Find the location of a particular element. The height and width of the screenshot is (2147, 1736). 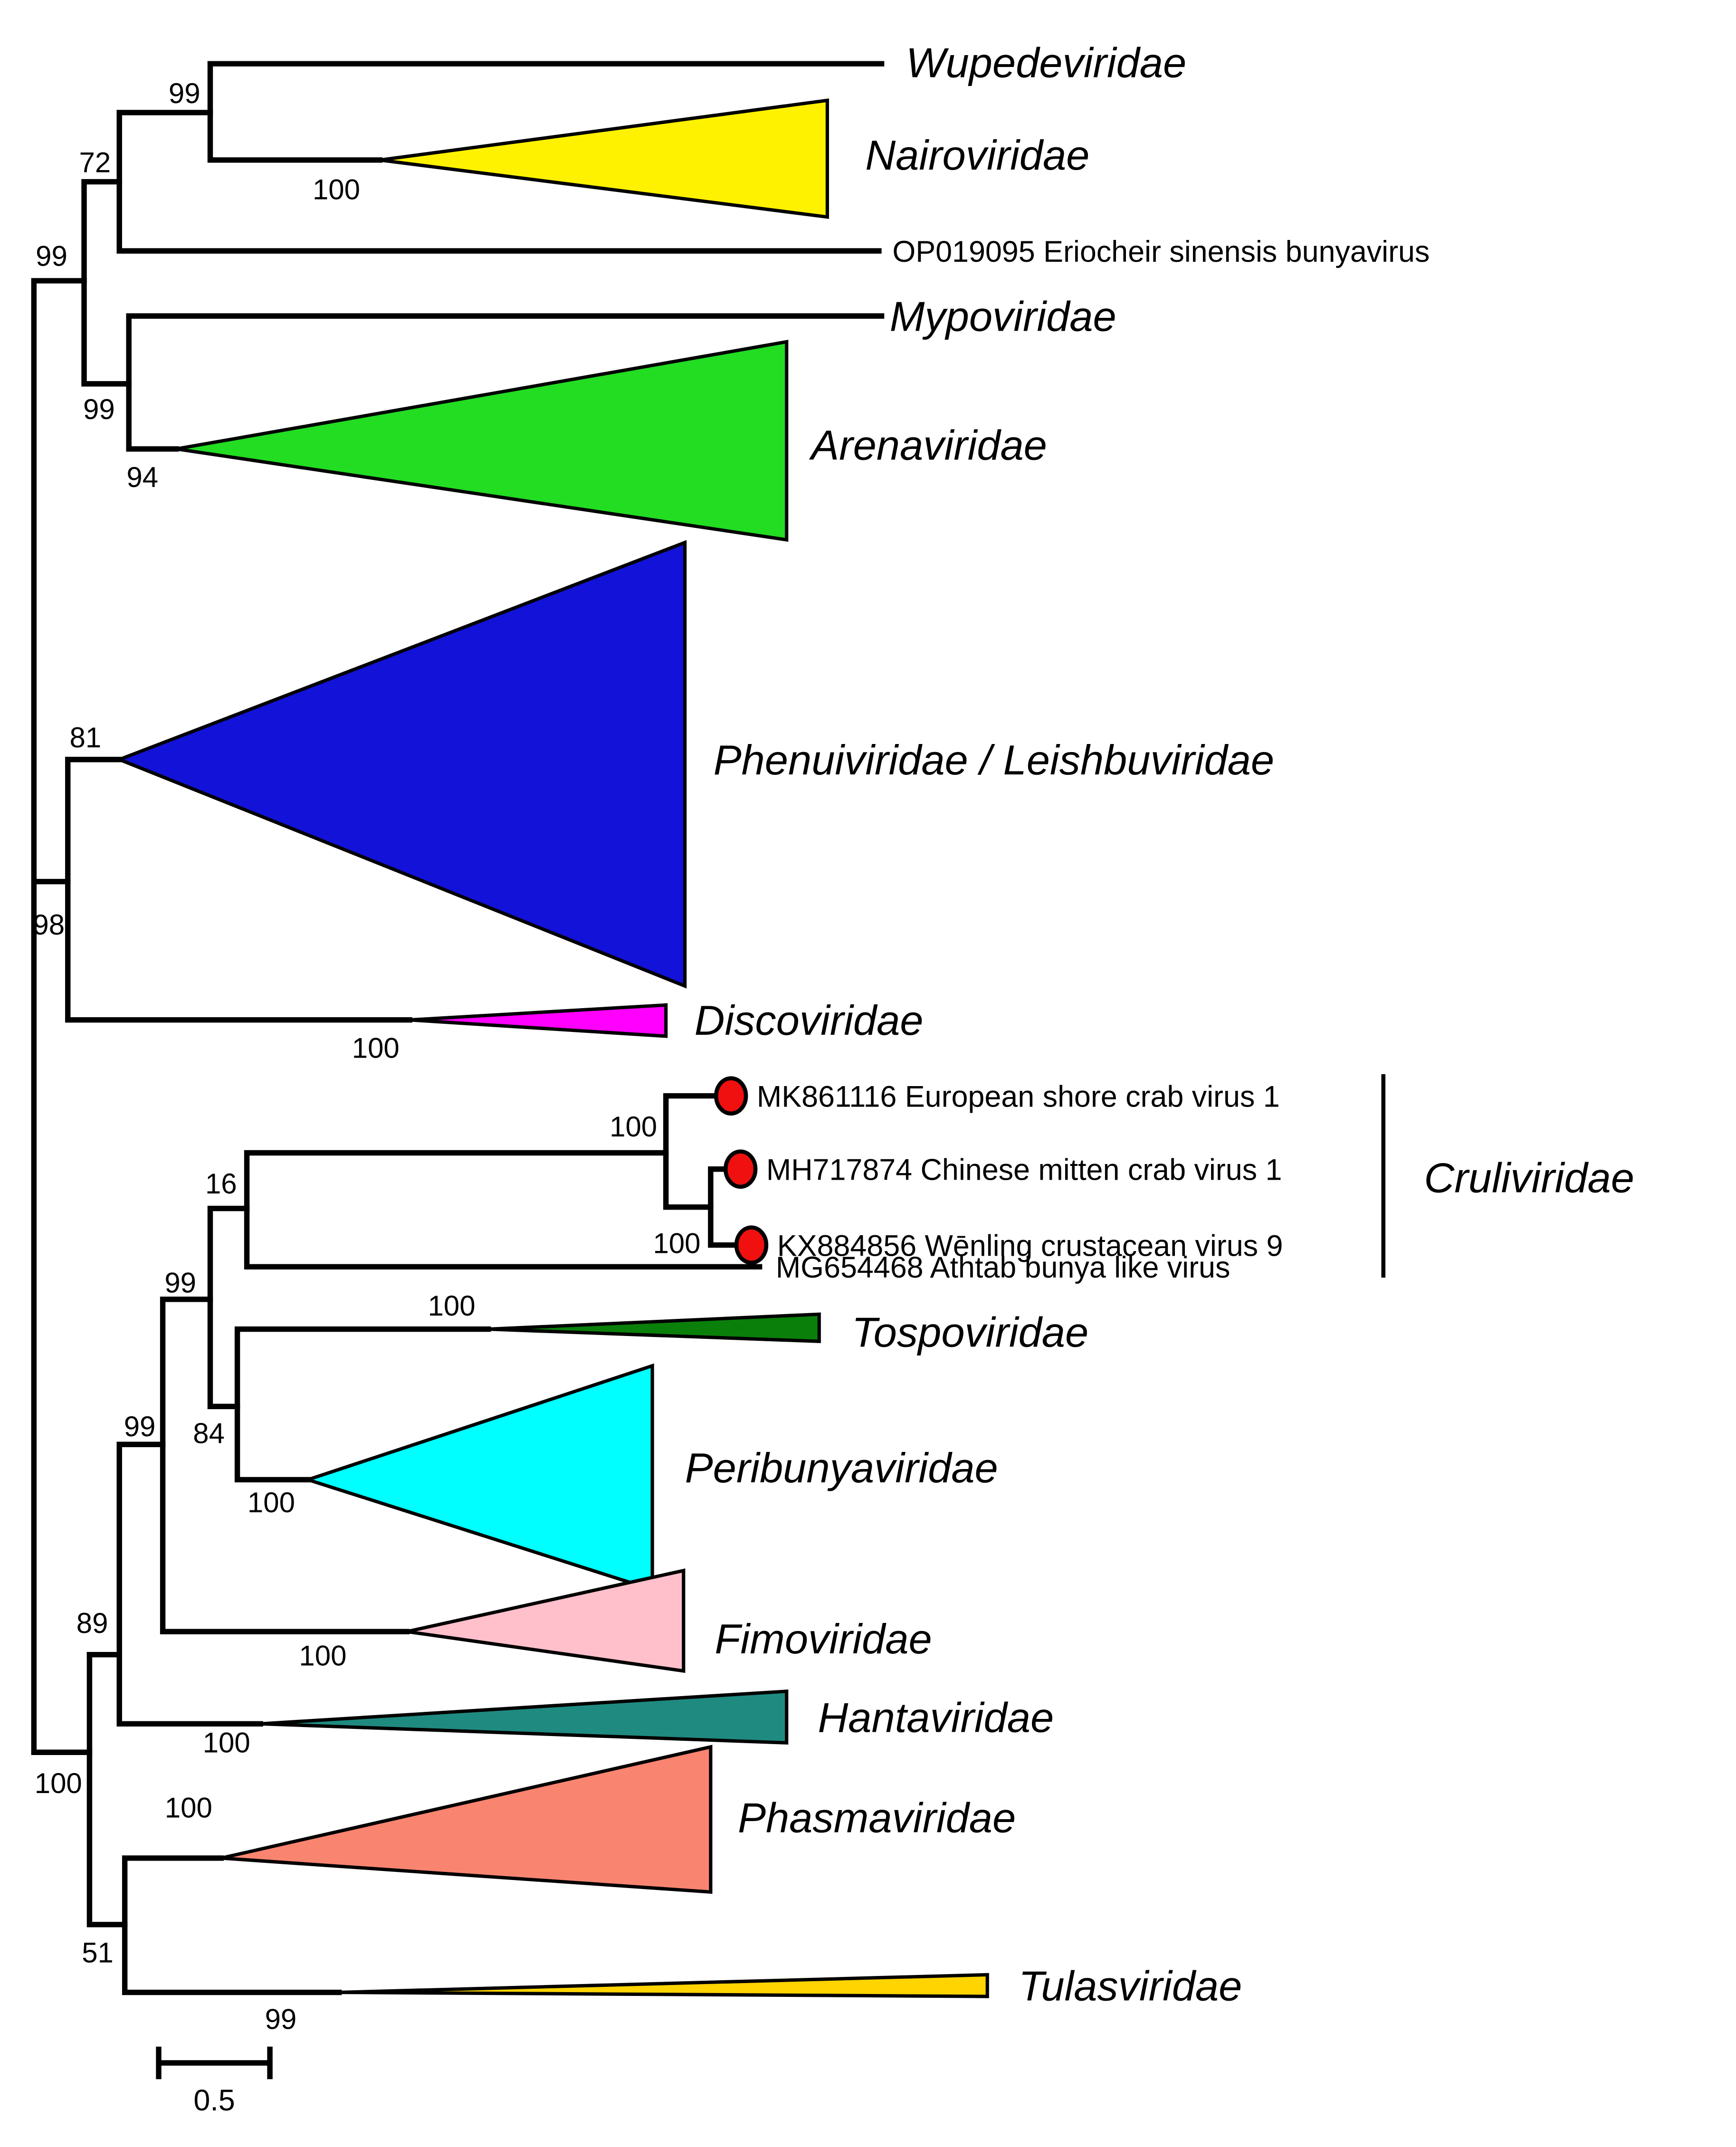

red-dot-marker-mh717874 is located at coordinates (740, 1169).